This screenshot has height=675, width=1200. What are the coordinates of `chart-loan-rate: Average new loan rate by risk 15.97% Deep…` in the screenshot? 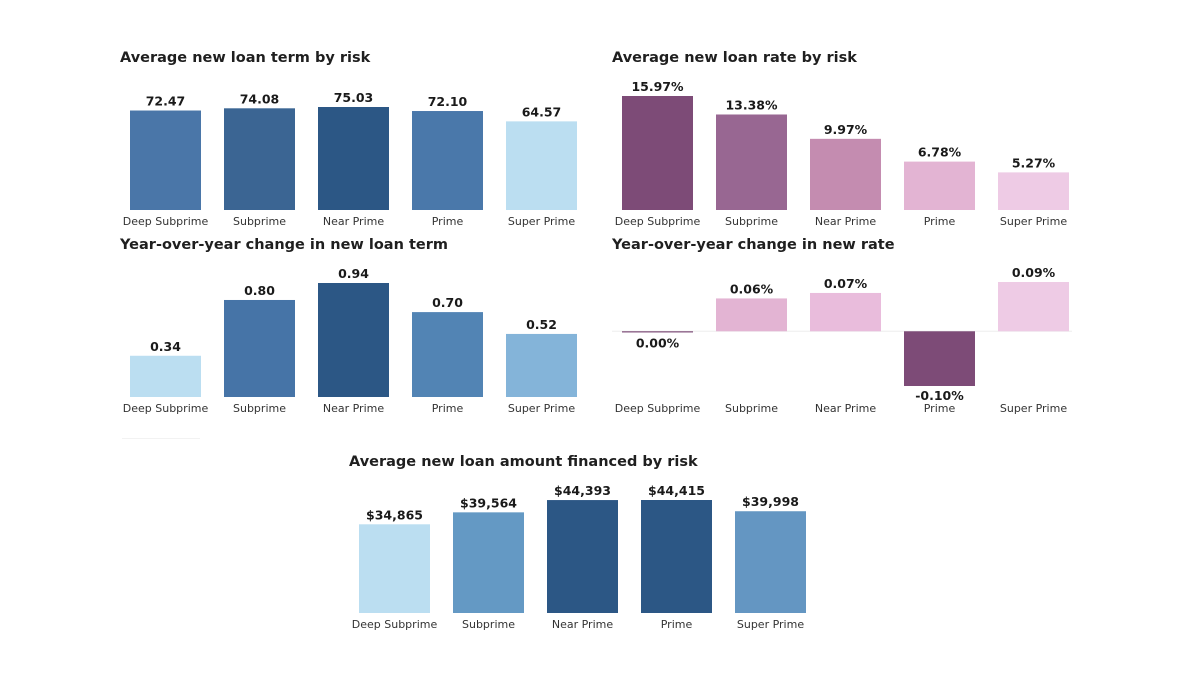 It's located at (847, 142).